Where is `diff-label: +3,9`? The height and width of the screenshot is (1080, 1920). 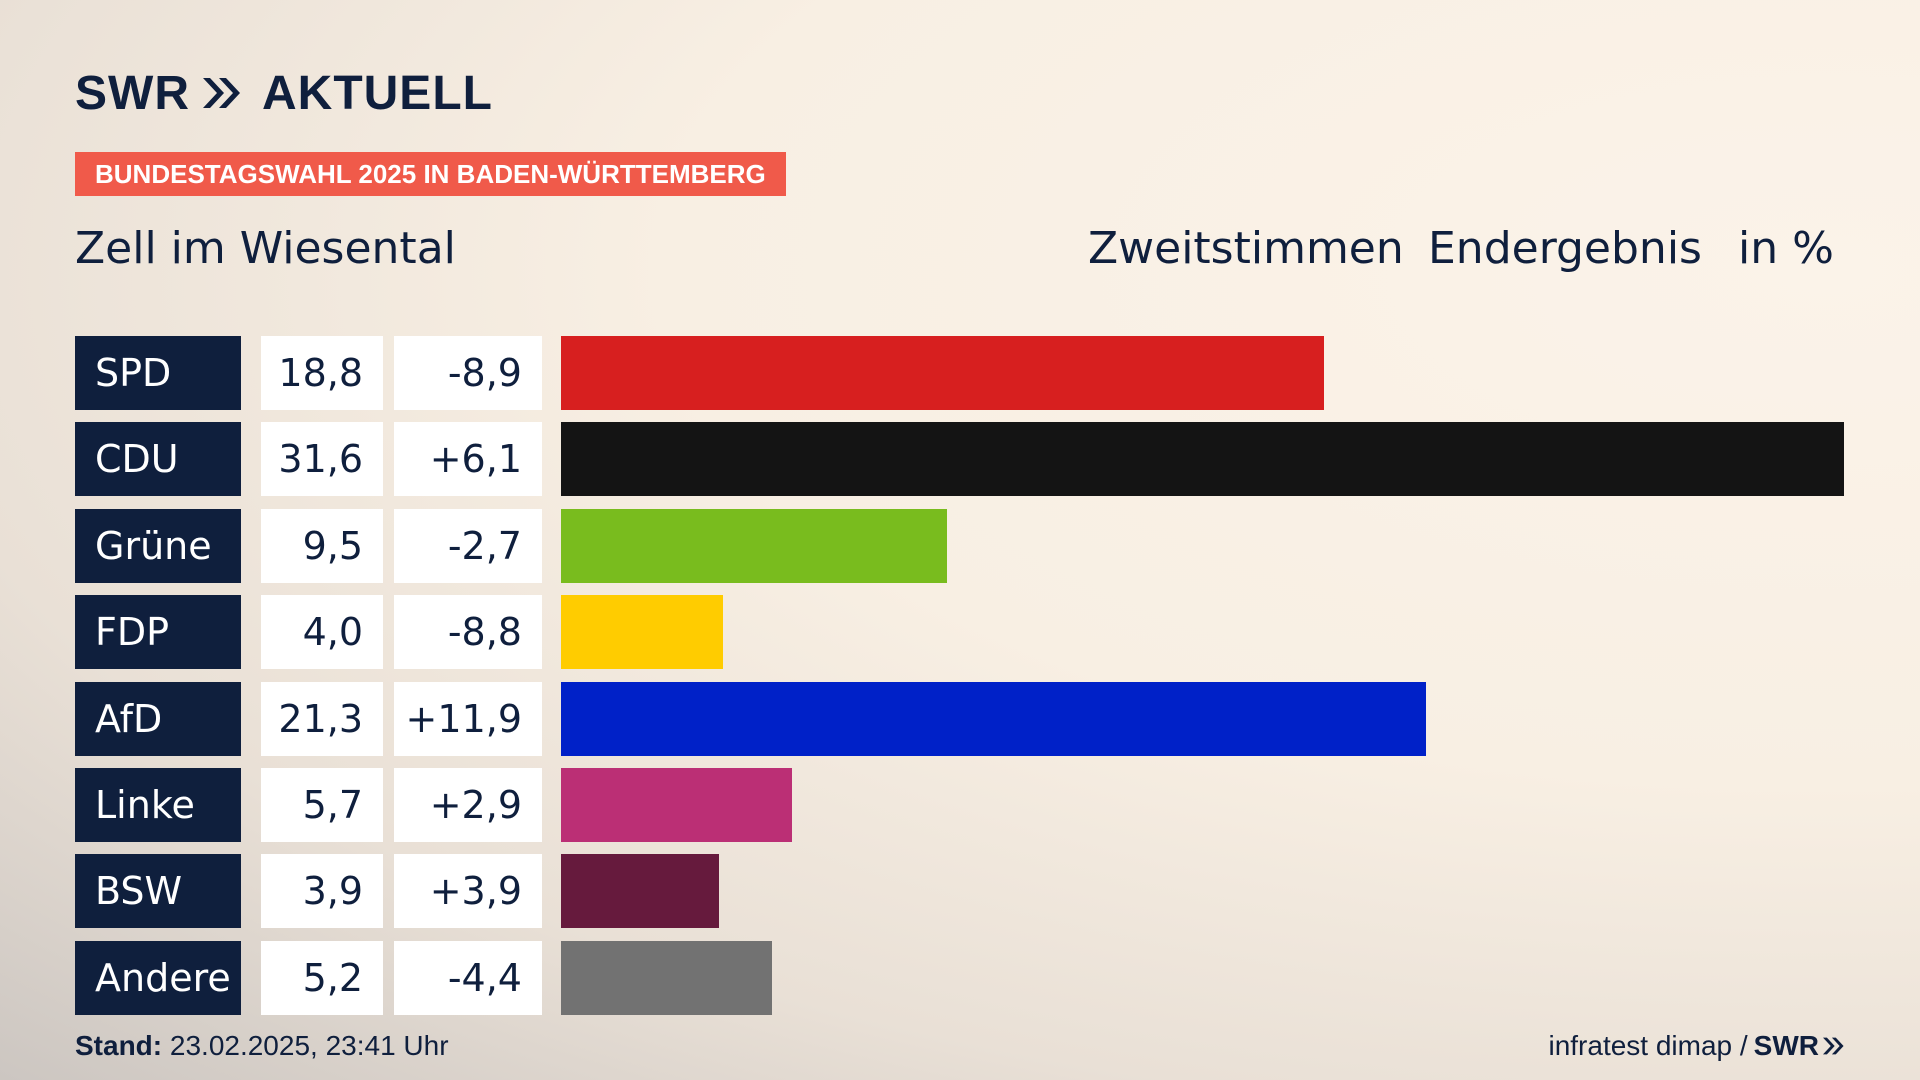
diff-label: +3,9 is located at coordinates (468, 891).